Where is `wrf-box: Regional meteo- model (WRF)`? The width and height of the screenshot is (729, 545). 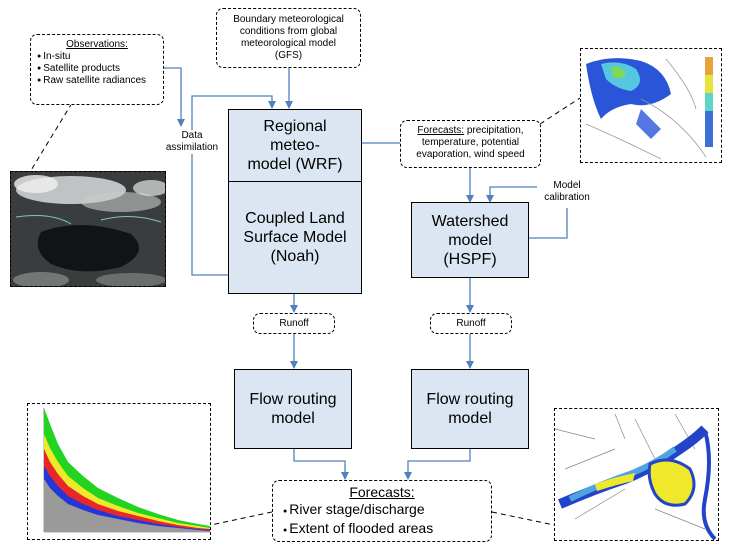 wrf-box: Regional meteo- model (WRF) is located at coordinates (295, 145).